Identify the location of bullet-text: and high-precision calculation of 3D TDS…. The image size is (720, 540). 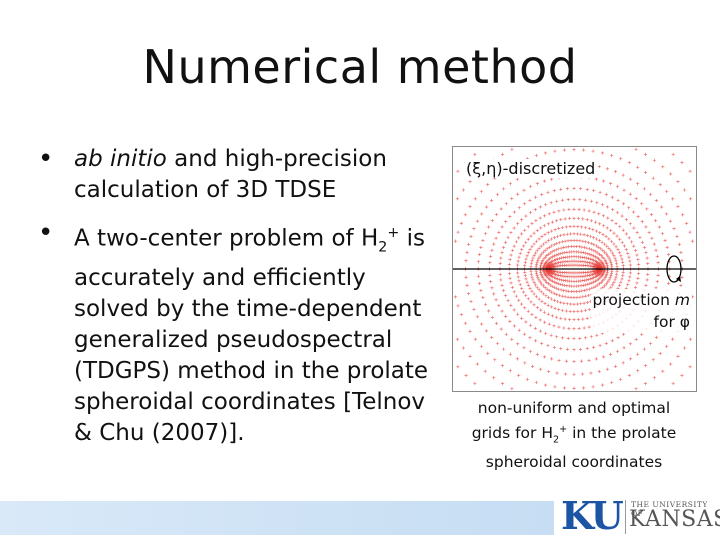
(230, 174).